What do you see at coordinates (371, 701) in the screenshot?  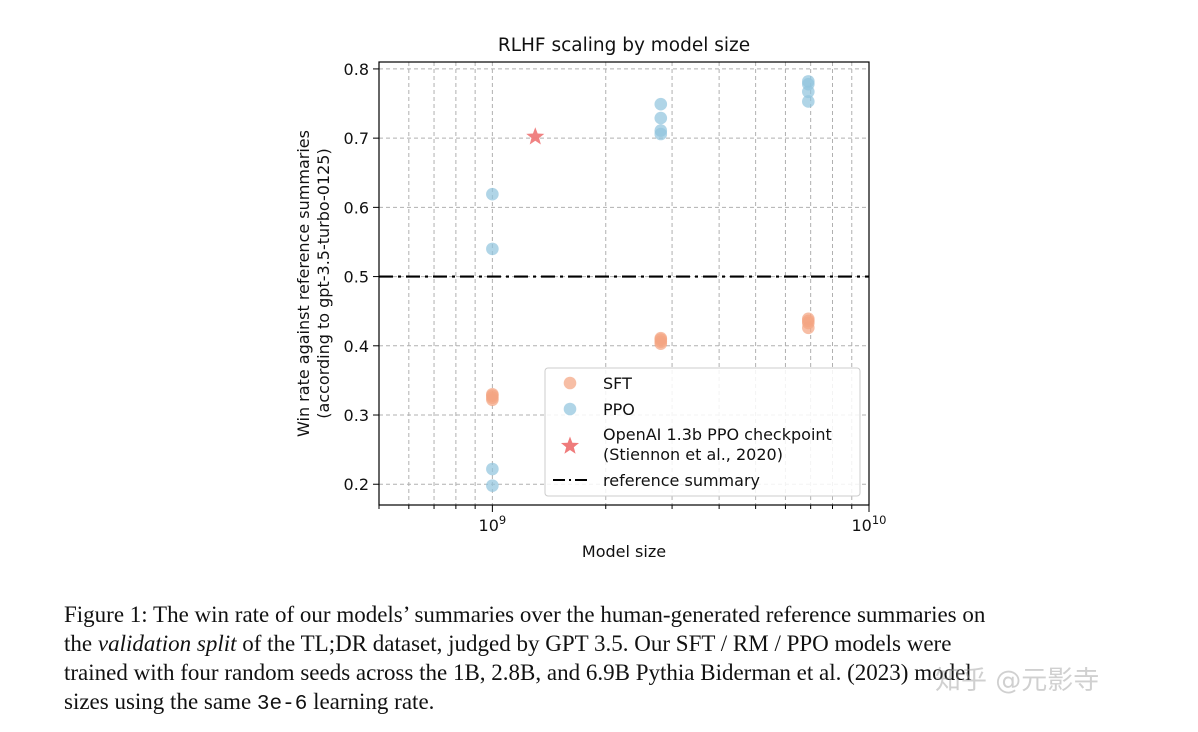 I see `caption-line-4-end: learning rate.` at bounding box center [371, 701].